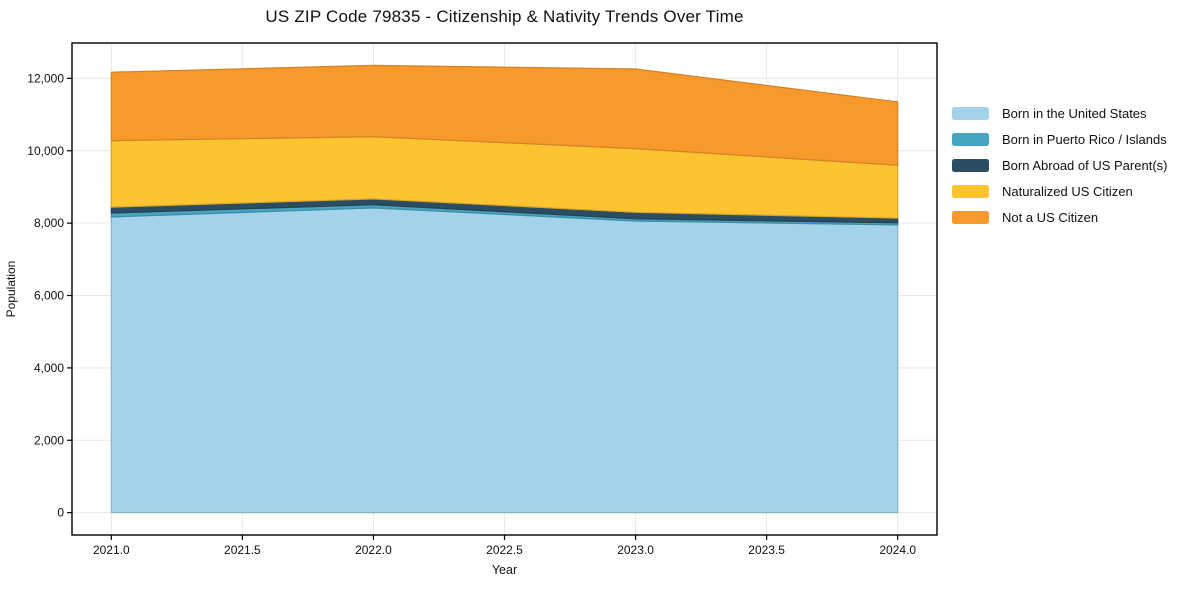  What do you see at coordinates (11, 289) in the screenshot?
I see `y-axis-label: Population` at bounding box center [11, 289].